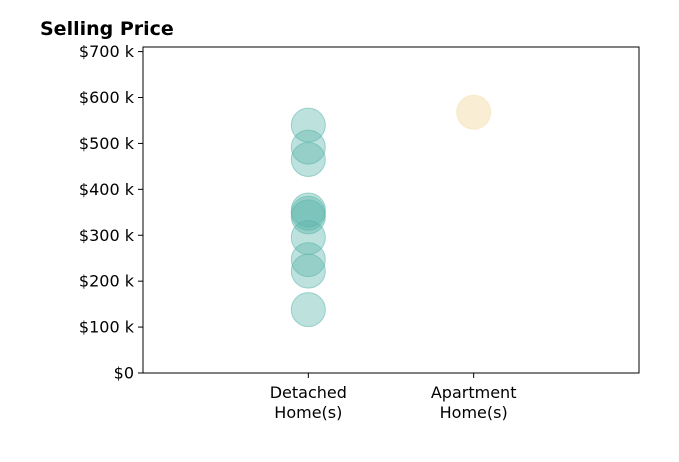 The height and width of the screenshot is (462, 679). What do you see at coordinates (107, 327) in the screenshot?
I see `y-tick-label: $100 k` at bounding box center [107, 327].